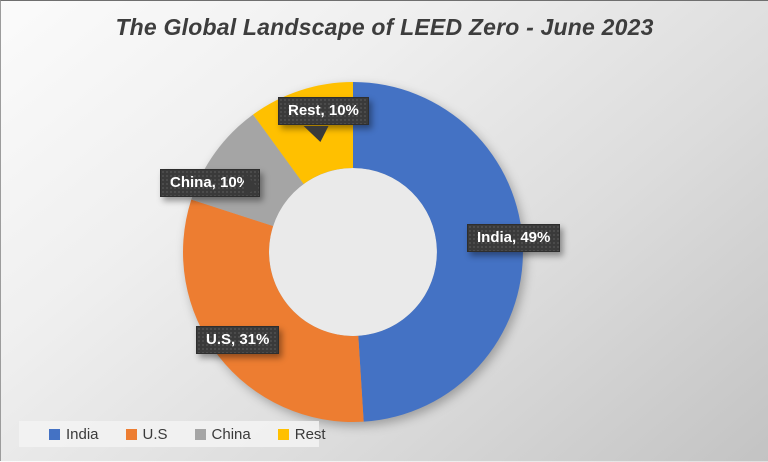  I want to click on legend-marker-rest, so click(283, 434).